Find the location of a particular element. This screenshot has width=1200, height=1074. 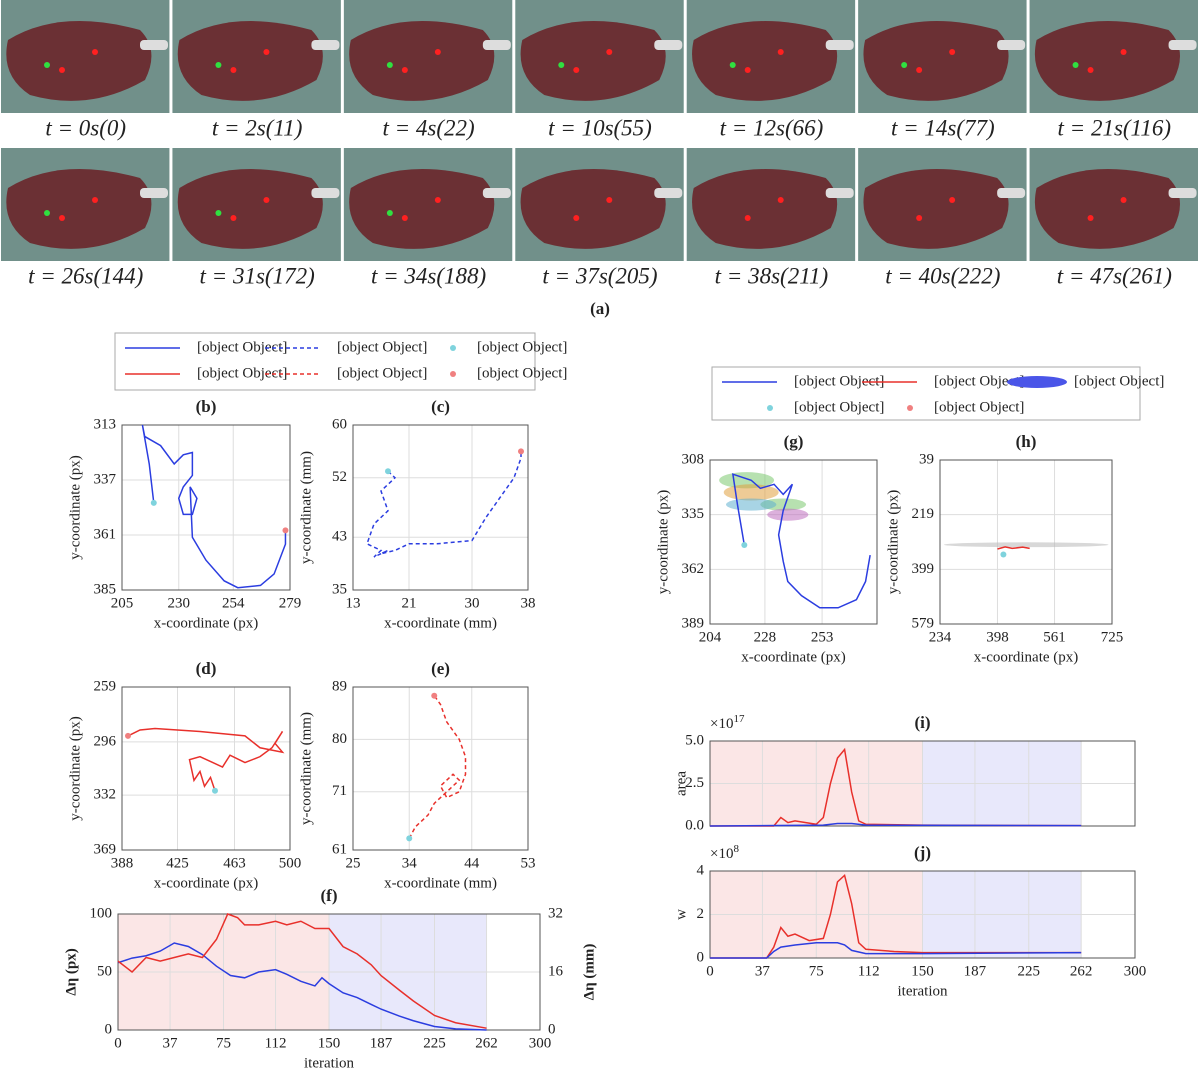

chart-title: (i) is located at coordinates (922, 722).